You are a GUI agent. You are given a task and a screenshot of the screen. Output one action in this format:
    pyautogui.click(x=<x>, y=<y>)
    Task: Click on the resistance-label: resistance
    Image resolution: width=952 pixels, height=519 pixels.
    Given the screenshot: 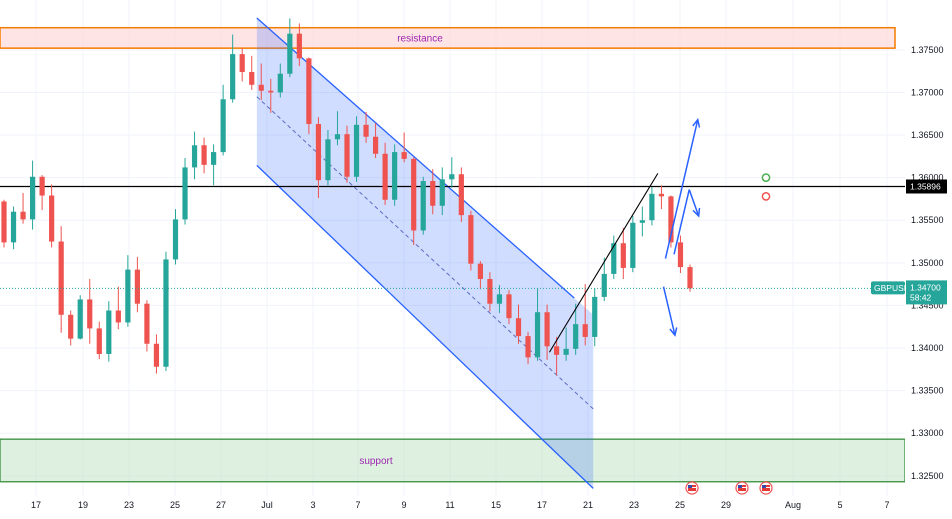 What is the action you would take?
    pyautogui.click(x=420, y=38)
    